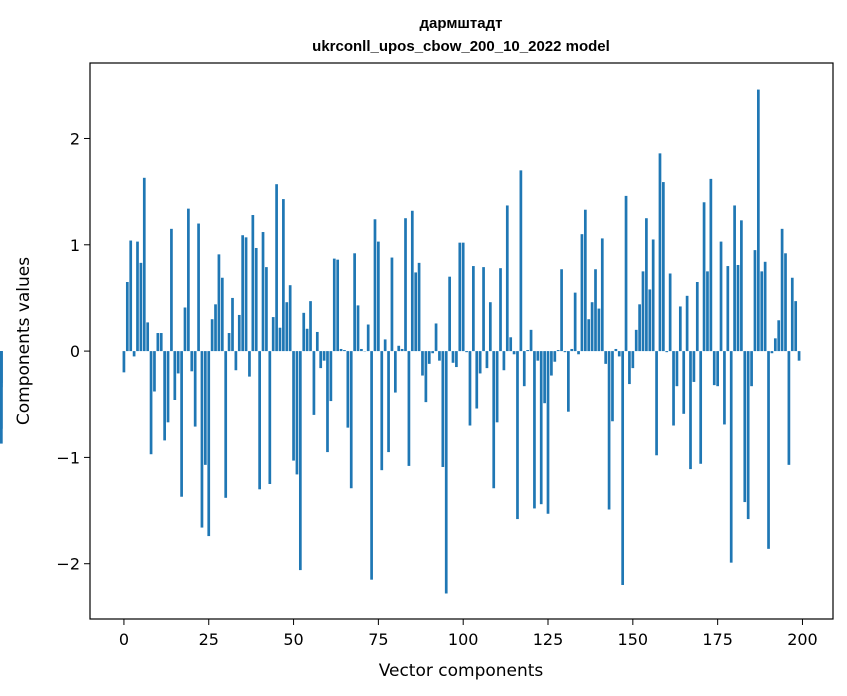 This screenshot has height=696, width=847. Describe the element at coordinates (1, 390) in the screenshot. I see `bar-undefined` at that location.